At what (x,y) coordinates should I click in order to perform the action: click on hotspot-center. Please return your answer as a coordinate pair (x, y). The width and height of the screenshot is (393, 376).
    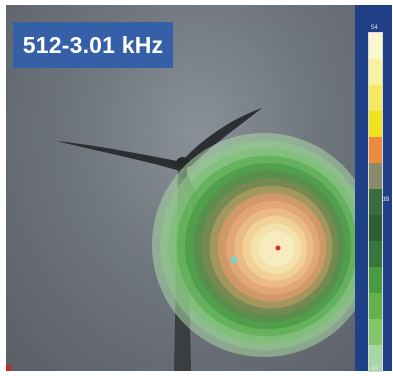
    Looking at the image, I should click on (278, 248).